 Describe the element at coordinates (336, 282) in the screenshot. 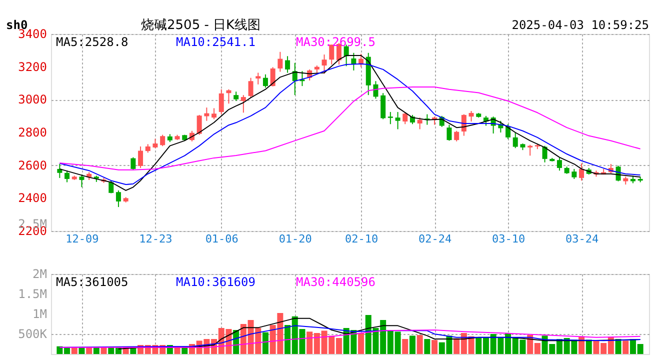

I see `text: MA30:440596` at that location.